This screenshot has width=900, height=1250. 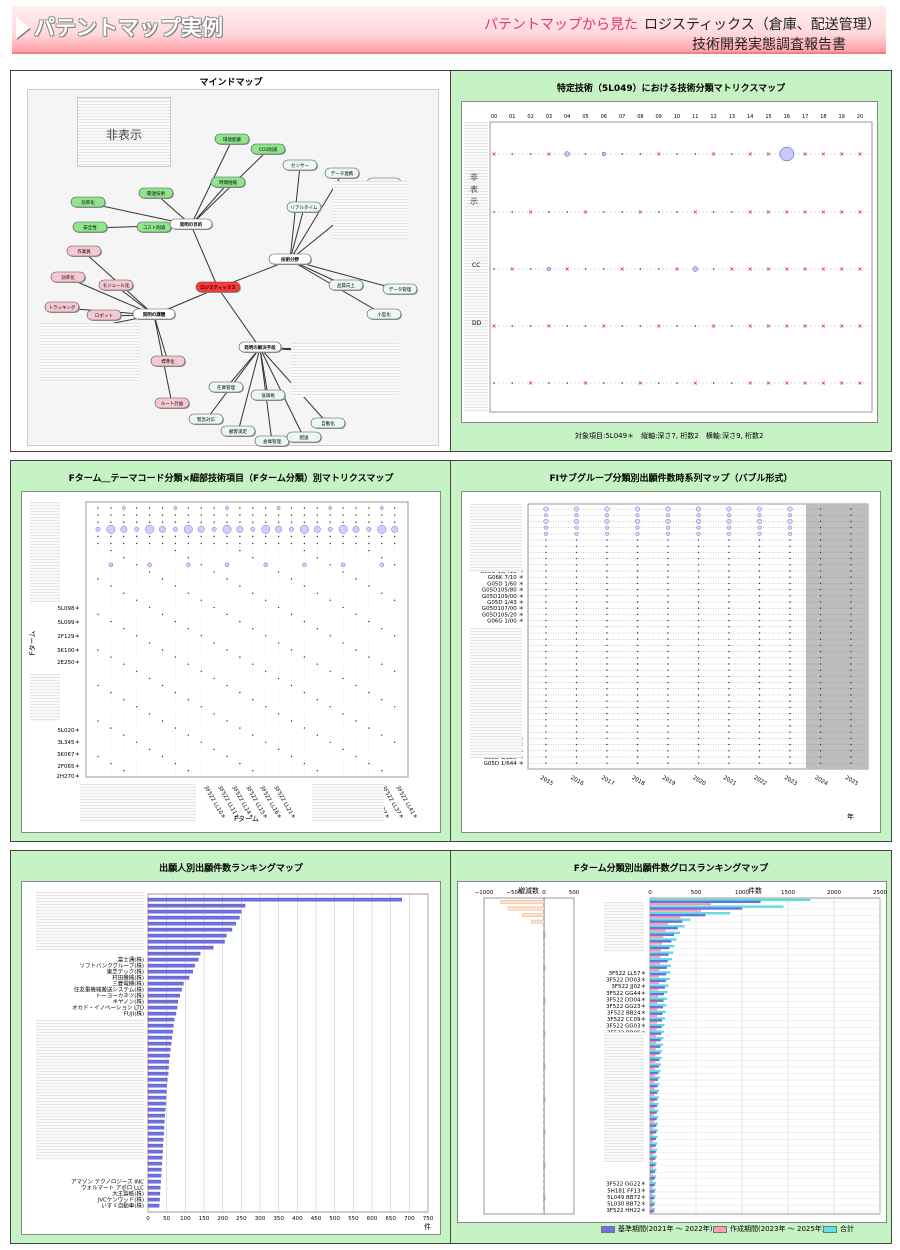 What do you see at coordinates (128, 977) in the screenshot?
I see `applicant-label-3: 村田機械(株)` at bounding box center [128, 977].